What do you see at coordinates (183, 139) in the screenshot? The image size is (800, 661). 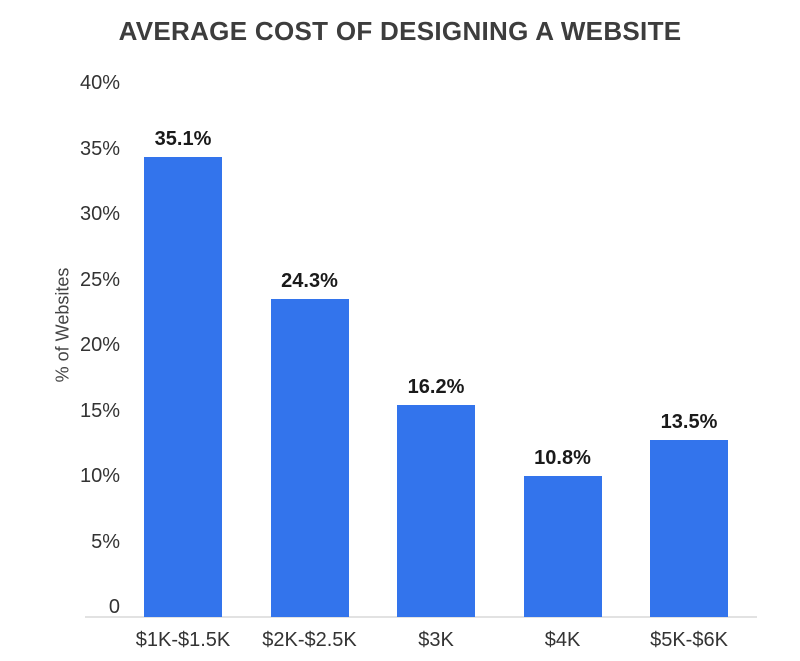 I see `bar-value-label: 35.1%` at bounding box center [183, 139].